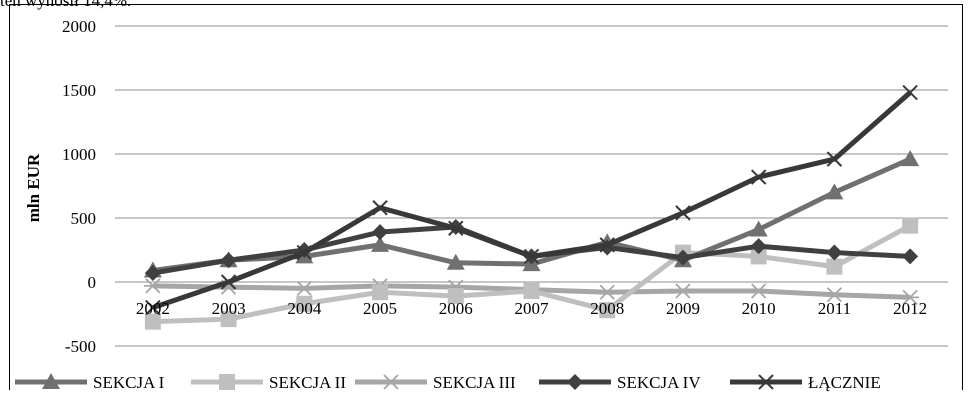 The image size is (972, 396). I want to click on legend-label: SEKCJA II, so click(307, 382).